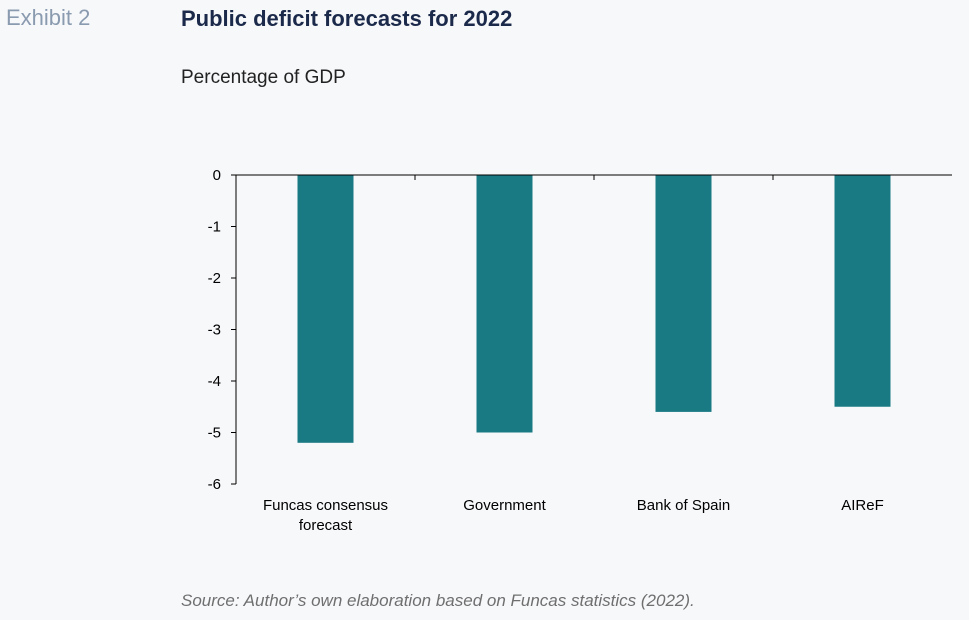  I want to click on y-tick-label: -5, so click(214, 433).